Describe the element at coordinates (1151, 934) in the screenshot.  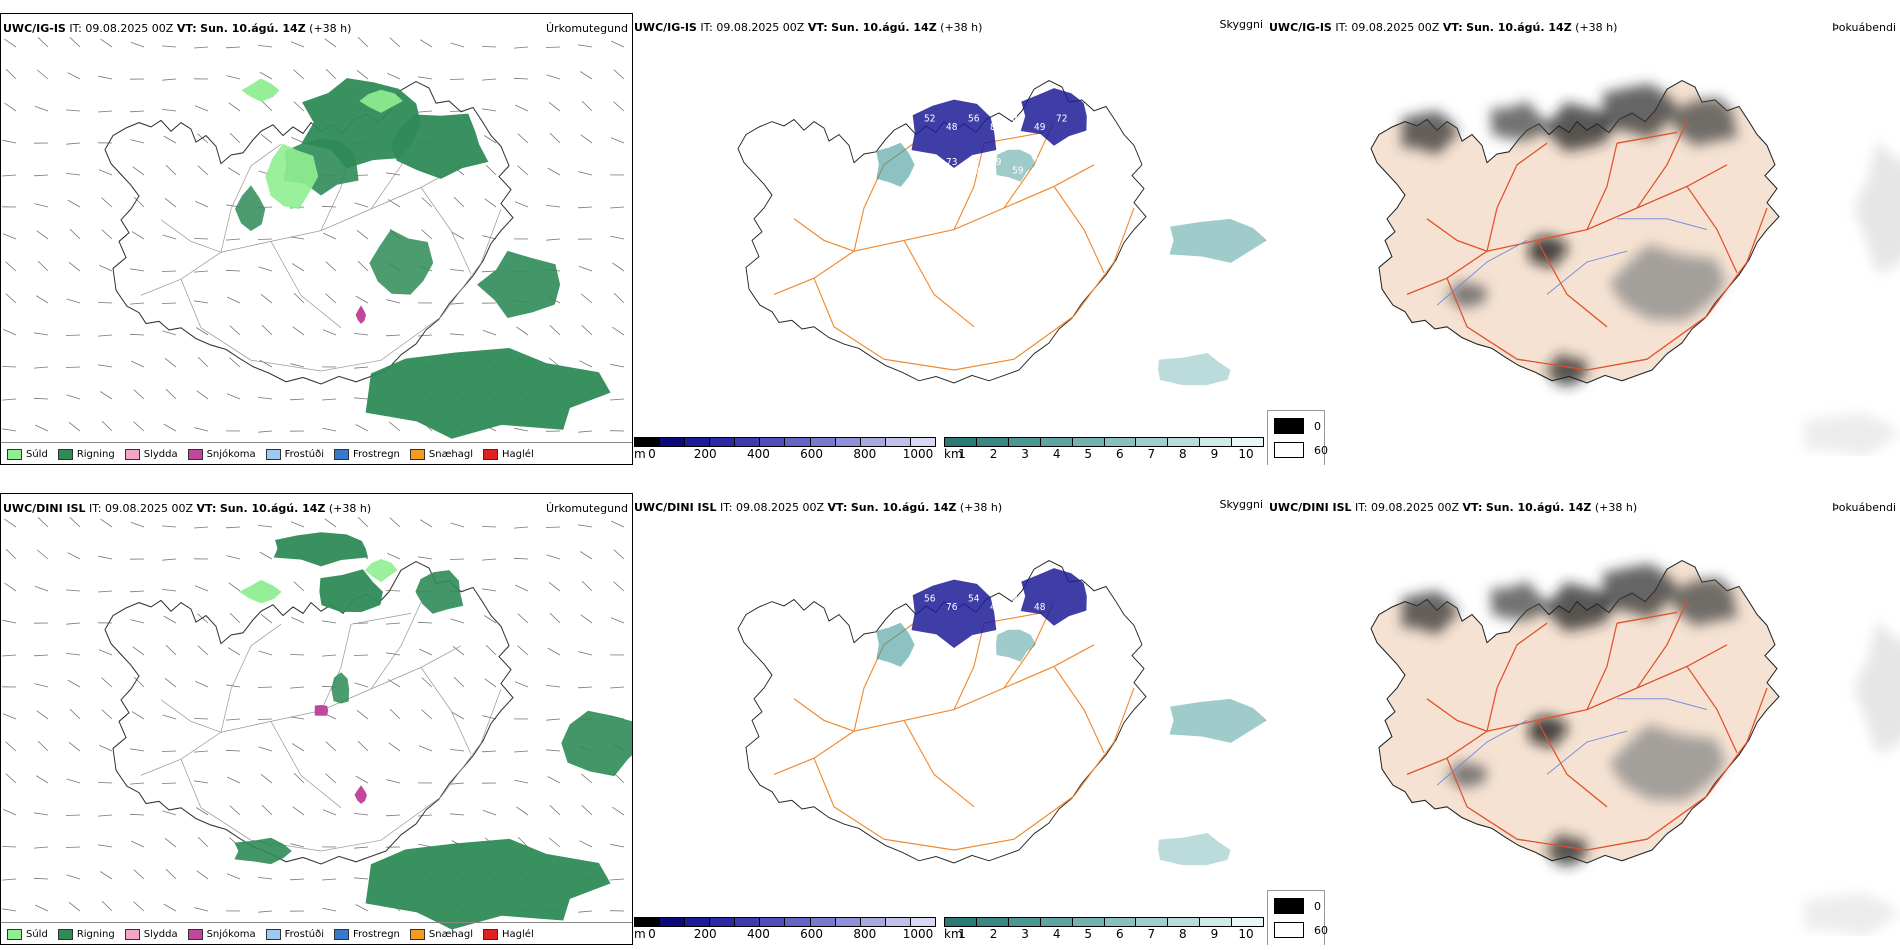
I see `colorbar-tick-label: 7` at that location.